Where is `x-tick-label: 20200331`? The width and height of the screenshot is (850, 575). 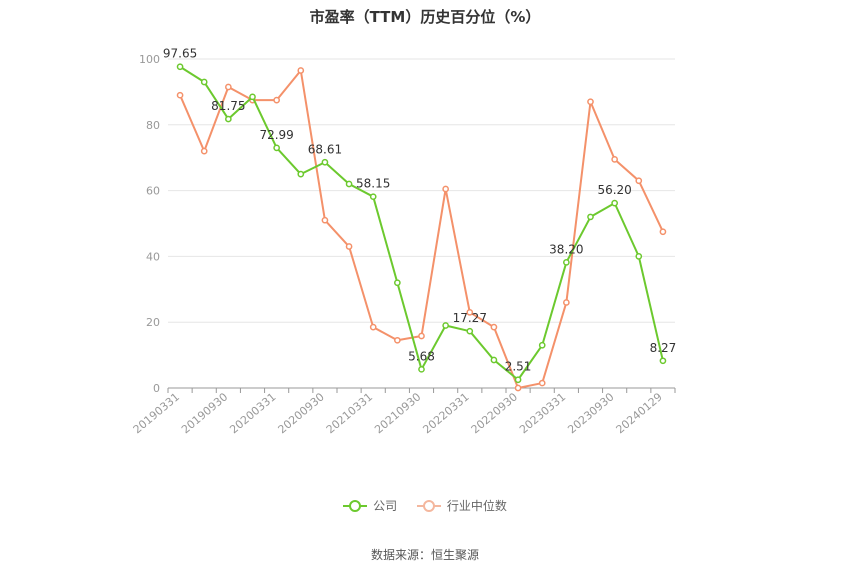
x-tick-label: 20200331 is located at coordinates (252, 413).